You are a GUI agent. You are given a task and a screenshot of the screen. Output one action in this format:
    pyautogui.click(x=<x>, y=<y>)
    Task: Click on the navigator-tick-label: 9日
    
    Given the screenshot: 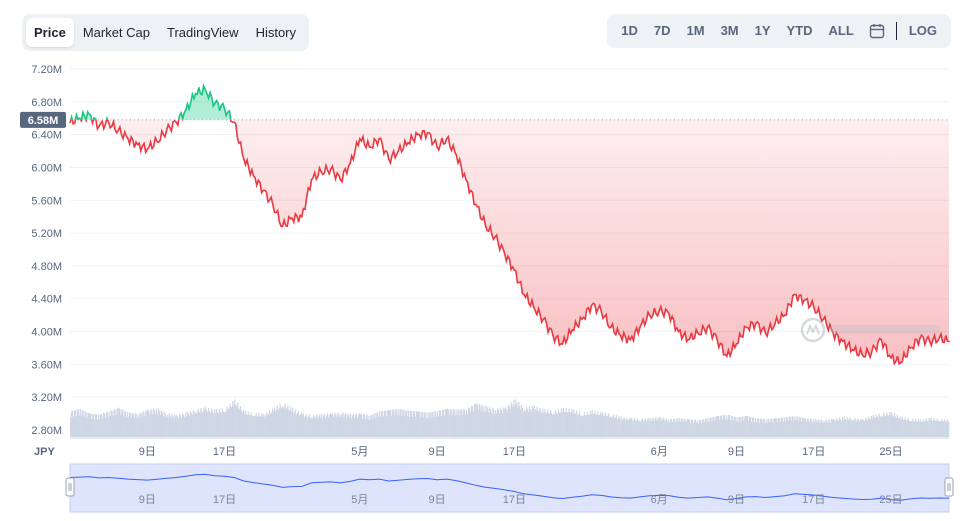 What is the action you would take?
    pyautogui.click(x=736, y=500)
    